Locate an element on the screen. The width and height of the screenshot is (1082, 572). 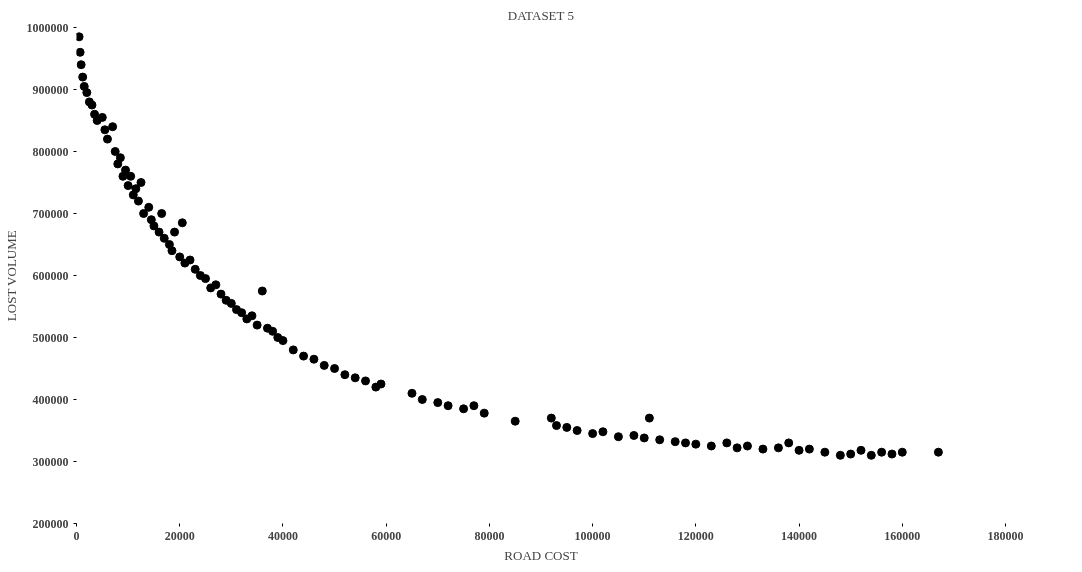
y-tick-label: 300000 is located at coordinates (50, 461).